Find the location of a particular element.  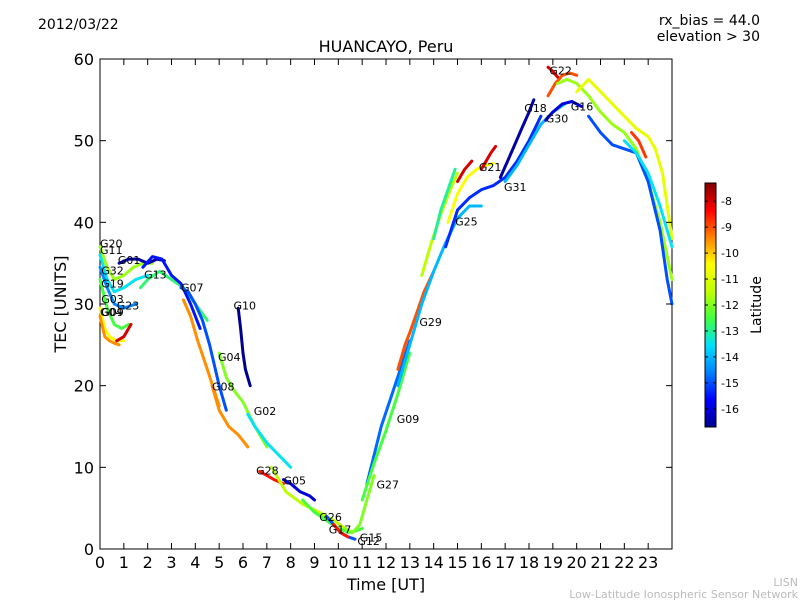

series-line-g08 is located at coordinates (230, 416).